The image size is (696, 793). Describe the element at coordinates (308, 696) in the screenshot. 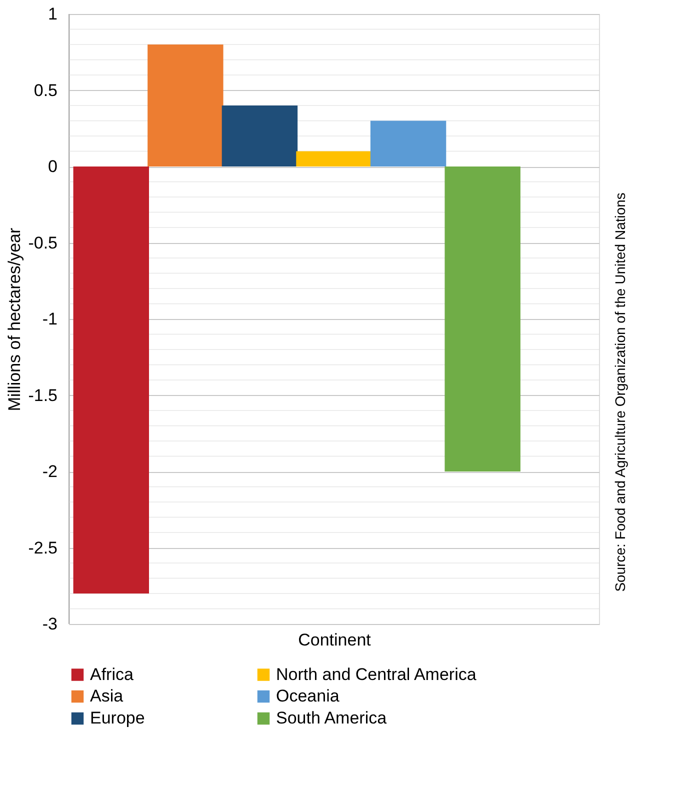

I see `legend-label: Oceania` at that location.